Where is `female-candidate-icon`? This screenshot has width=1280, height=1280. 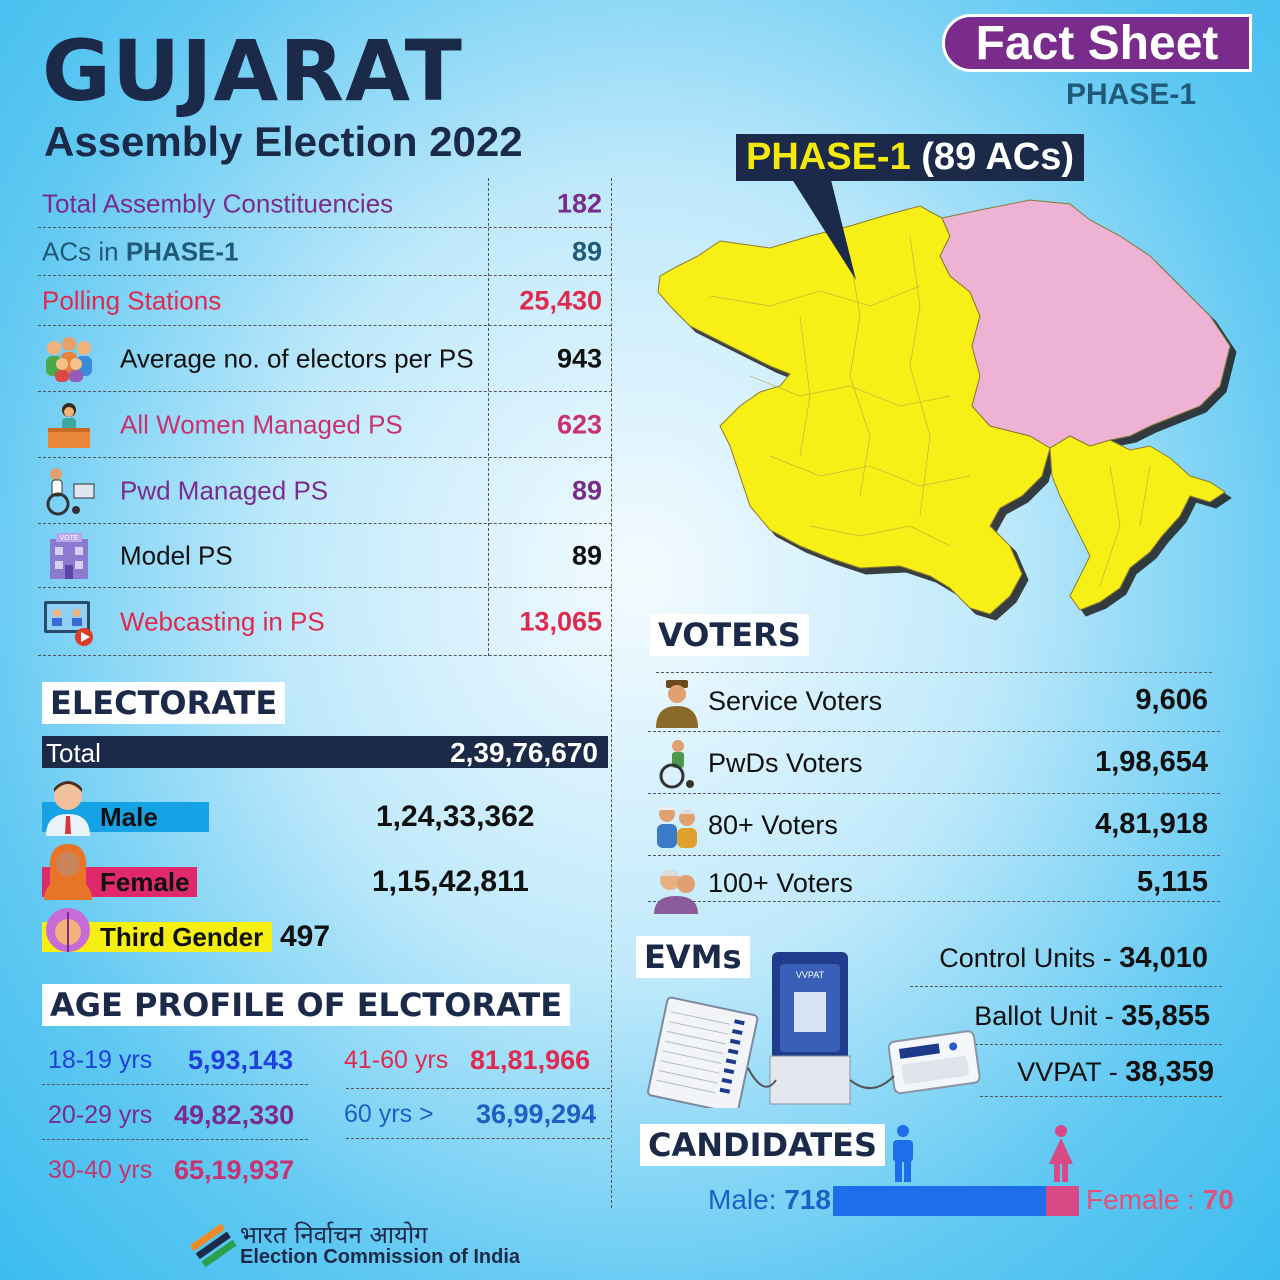
female-candidate-icon is located at coordinates (1061, 1153).